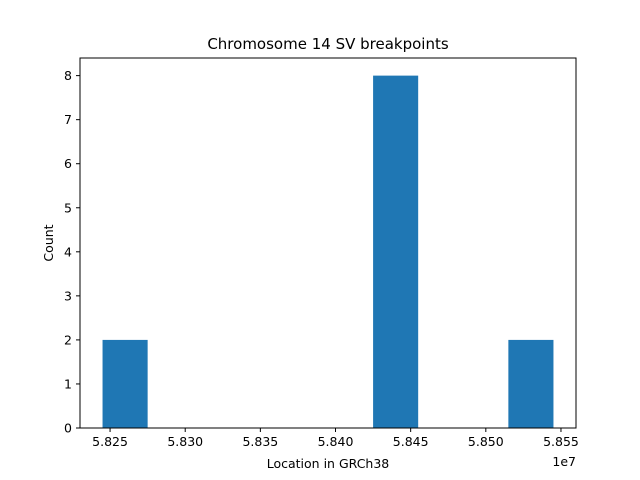 This screenshot has width=640, height=480. Describe the element at coordinates (68, 428) in the screenshot. I see `y-tick-label: 0` at that location.